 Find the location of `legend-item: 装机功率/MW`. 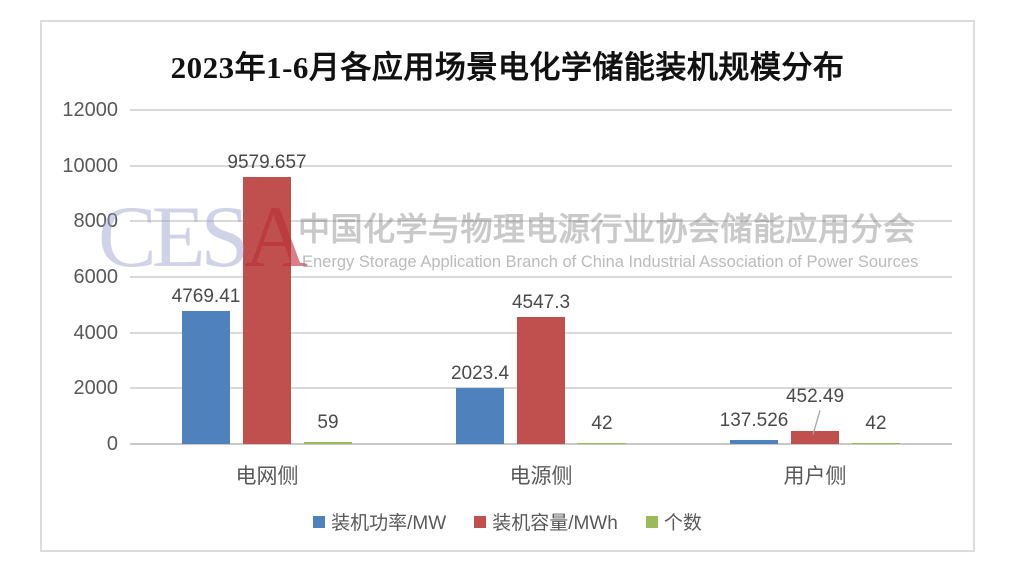

legend-item: 装机功率/MW is located at coordinates (379, 521).